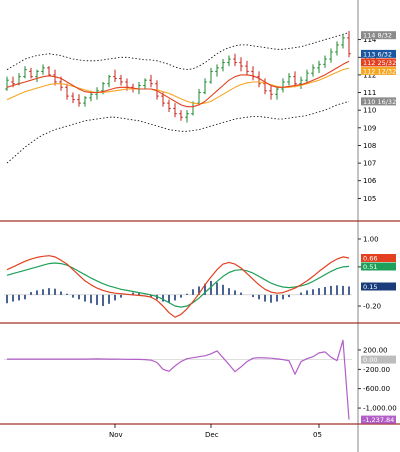 The width and height of the screenshot is (400, 452). Describe the element at coordinates (369, 164) in the screenshot. I see `price-tick-label: 107` at that location.